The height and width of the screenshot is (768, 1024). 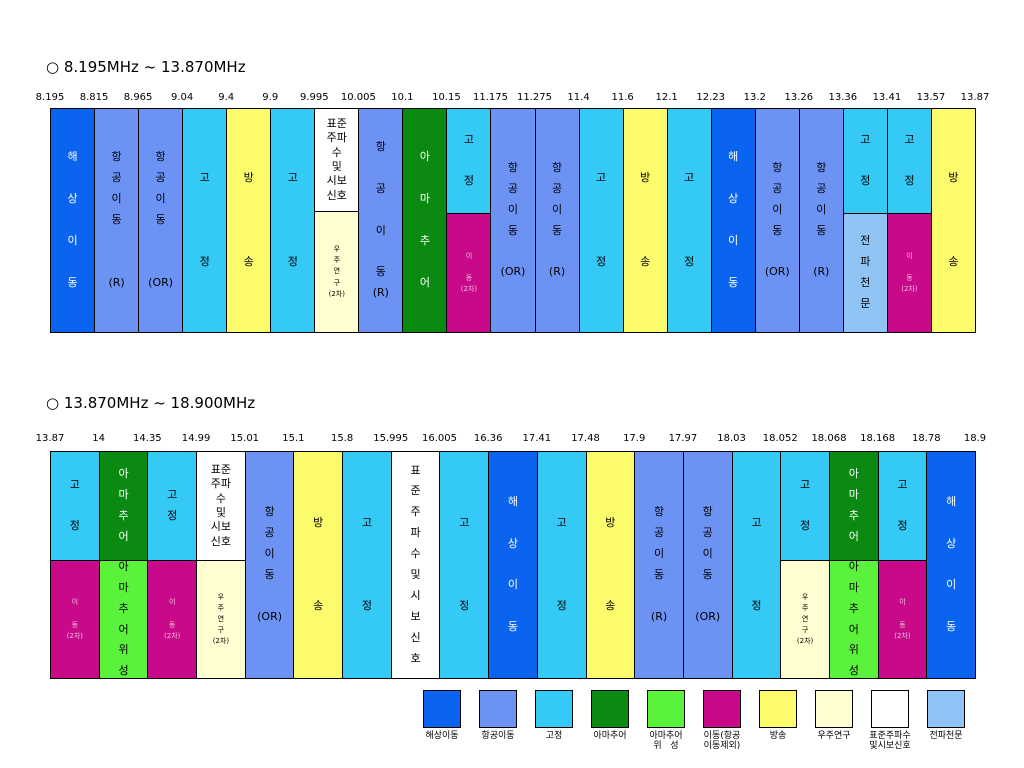 What do you see at coordinates (488, 438) in the screenshot?
I see `frequency-tick-label: 16.36` at bounding box center [488, 438].